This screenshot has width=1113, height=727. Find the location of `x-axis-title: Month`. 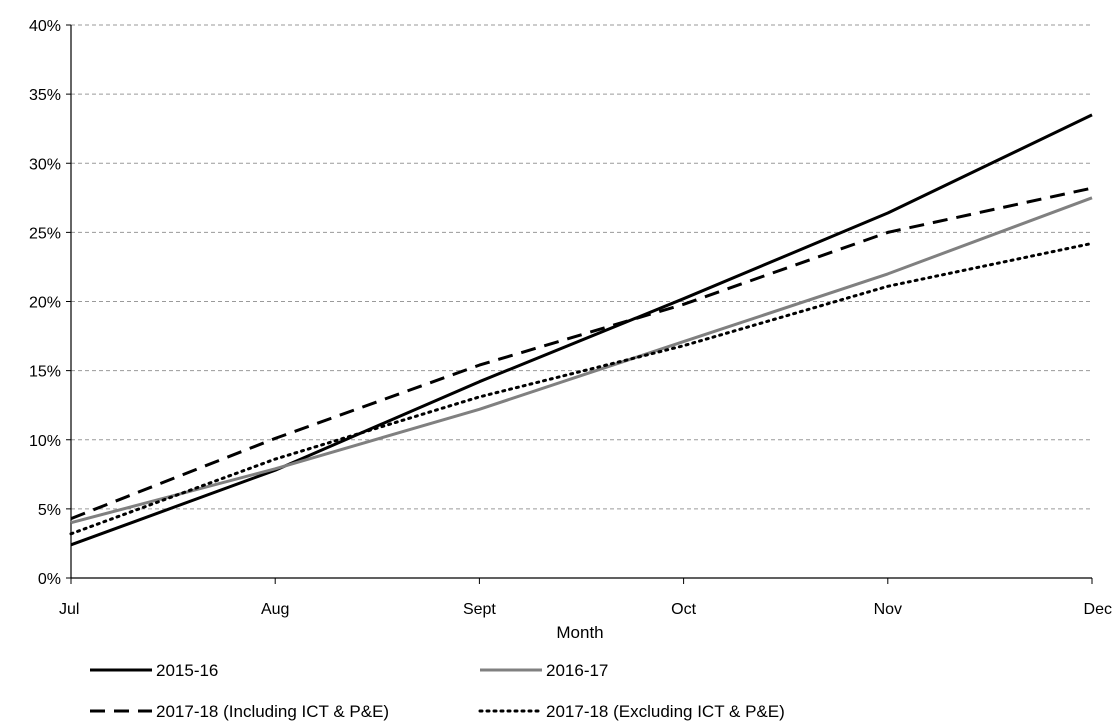

x-axis-title: Month is located at coordinates (579, 632).